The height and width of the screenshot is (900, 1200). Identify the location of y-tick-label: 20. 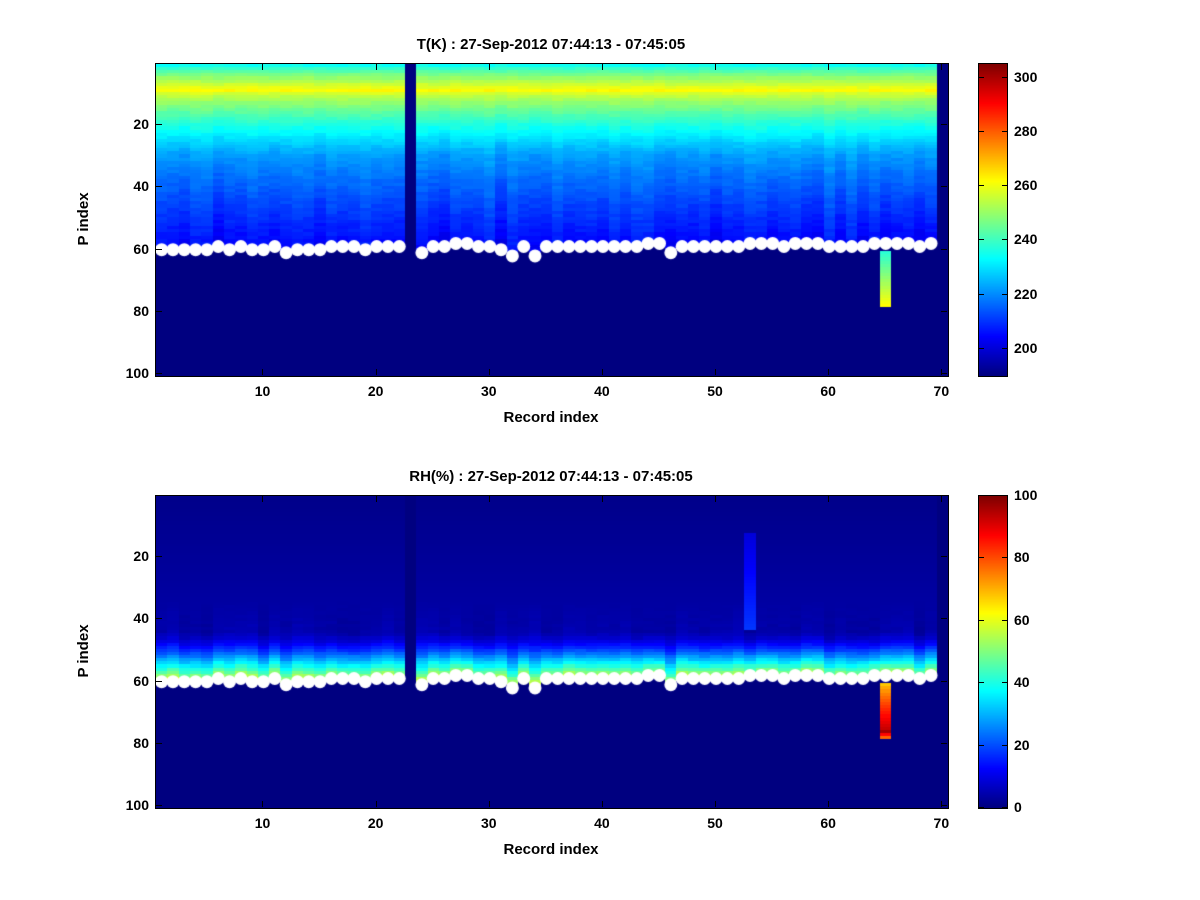
(141, 123).